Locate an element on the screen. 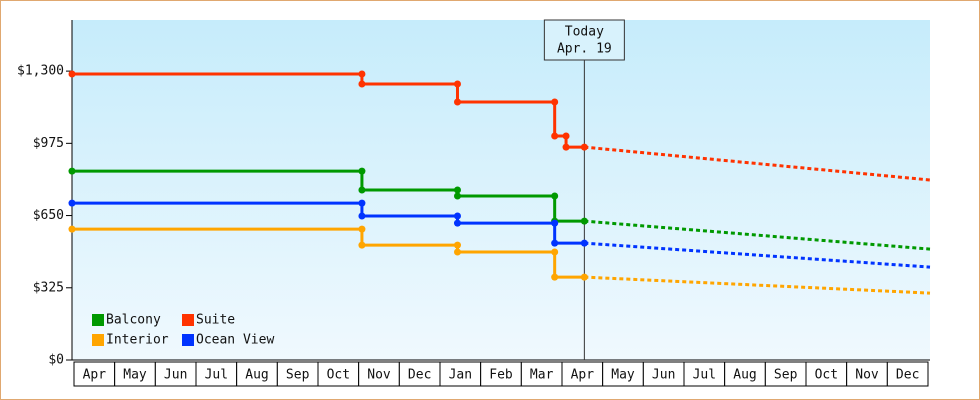 This screenshot has width=980, height=400. today-label: Today is located at coordinates (584, 32).